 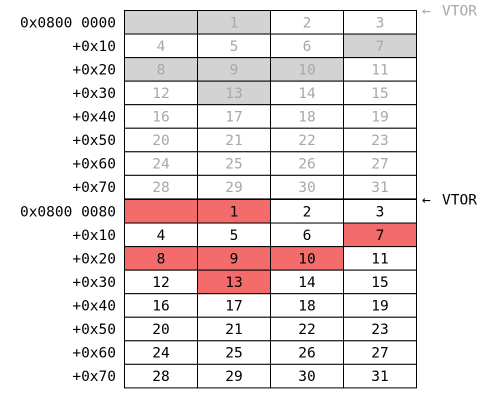 I want to click on cell-value: 25, so click(x=233, y=354).